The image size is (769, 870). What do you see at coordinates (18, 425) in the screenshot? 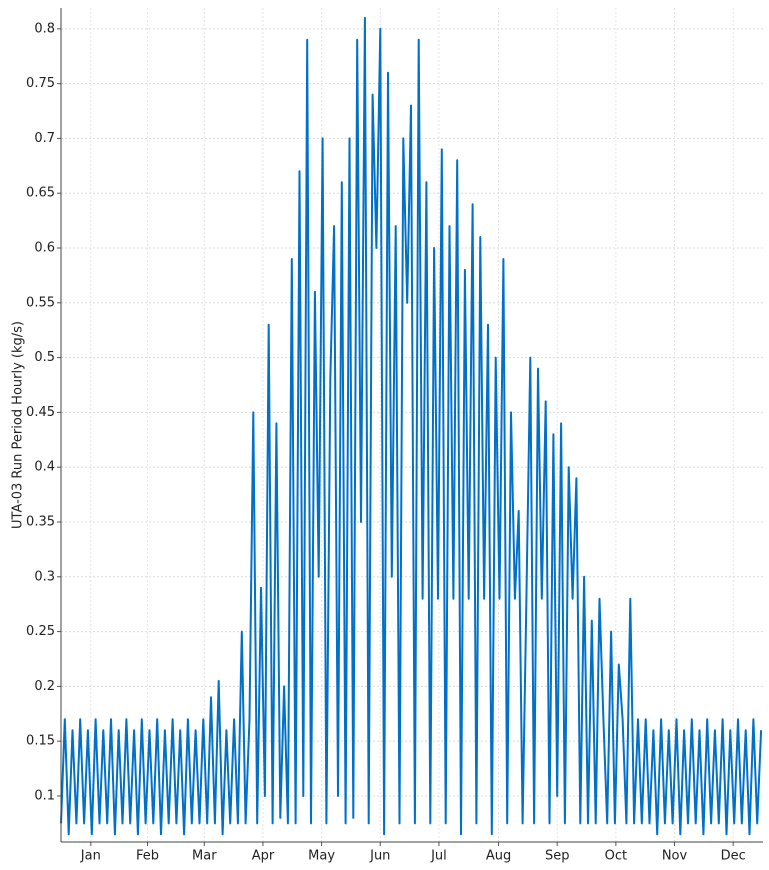
I see `y-axis-label: UTA-03 Run Period Hourly (kg/s)` at bounding box center [18, 425].